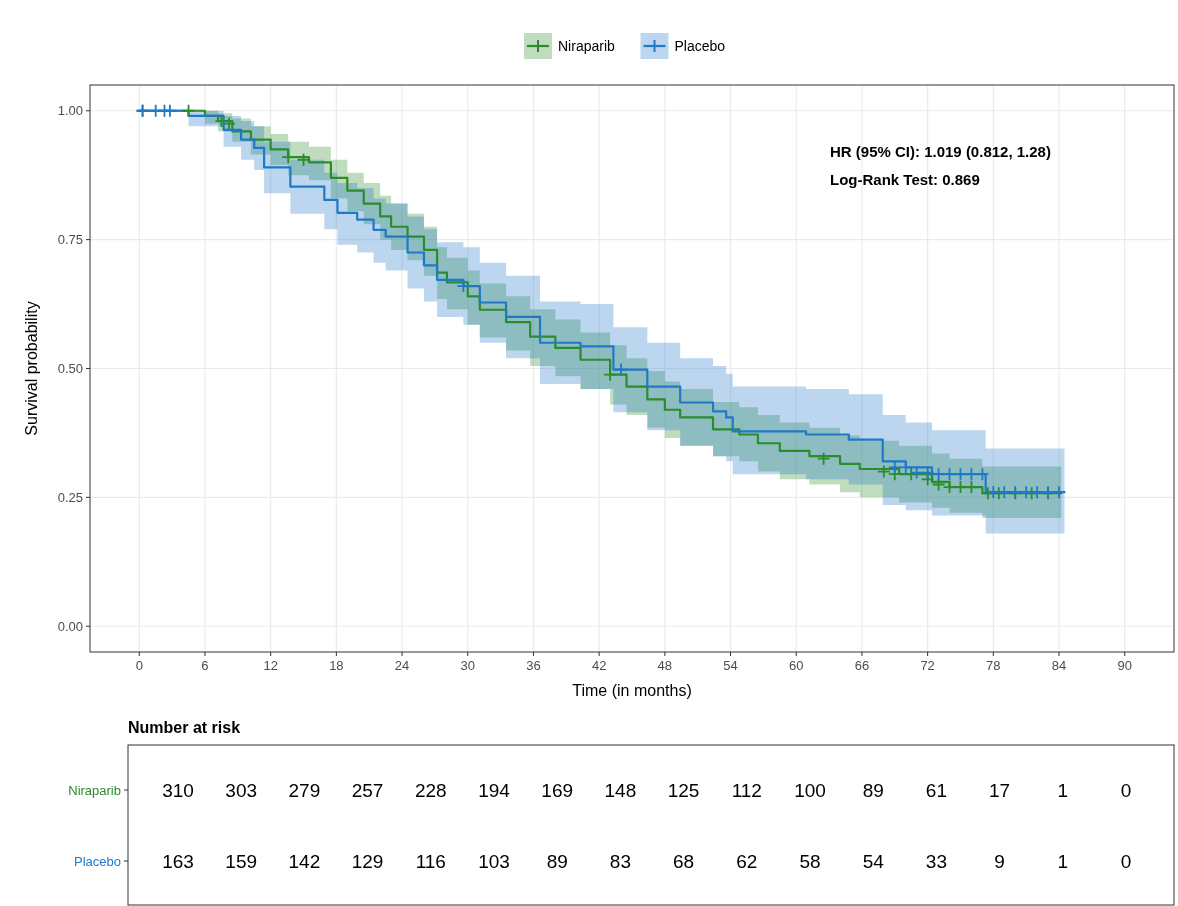 The width and height of the screenshot is (1178, 906). Describe the element at coordinates (999, 861) in the screenshot. I see `data-label: 9` at that location.